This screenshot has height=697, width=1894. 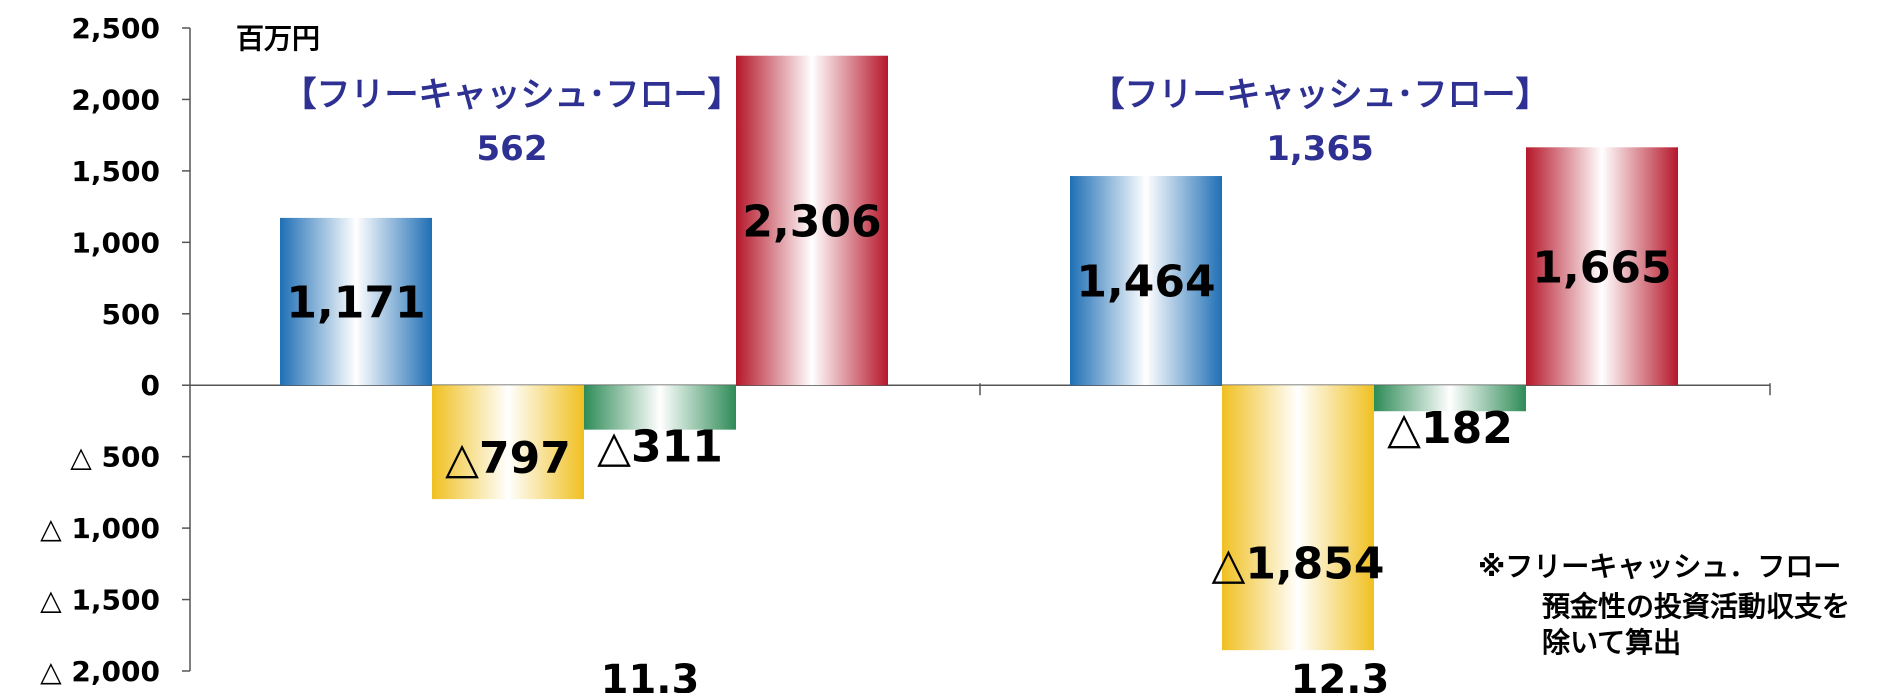 What do you see at coordinates (1297, 564) in the screenshot?
I see `data-label: △1,854` at bounding box center [1297, 564].